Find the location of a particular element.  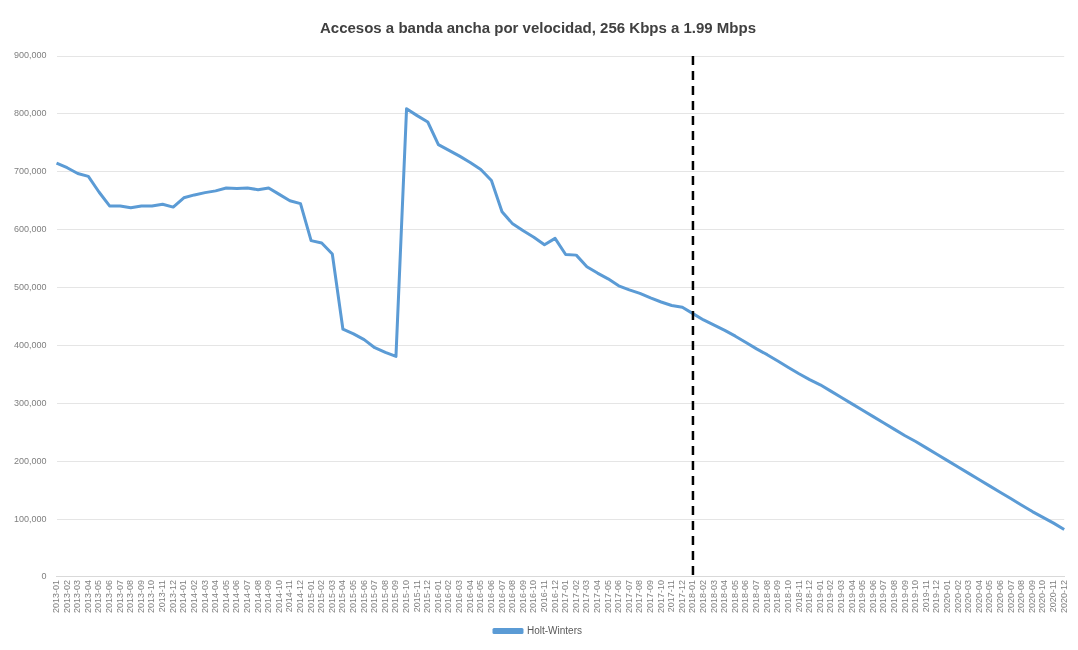

x-tick-label: 2017-07 is located at coordinates (628, 596).